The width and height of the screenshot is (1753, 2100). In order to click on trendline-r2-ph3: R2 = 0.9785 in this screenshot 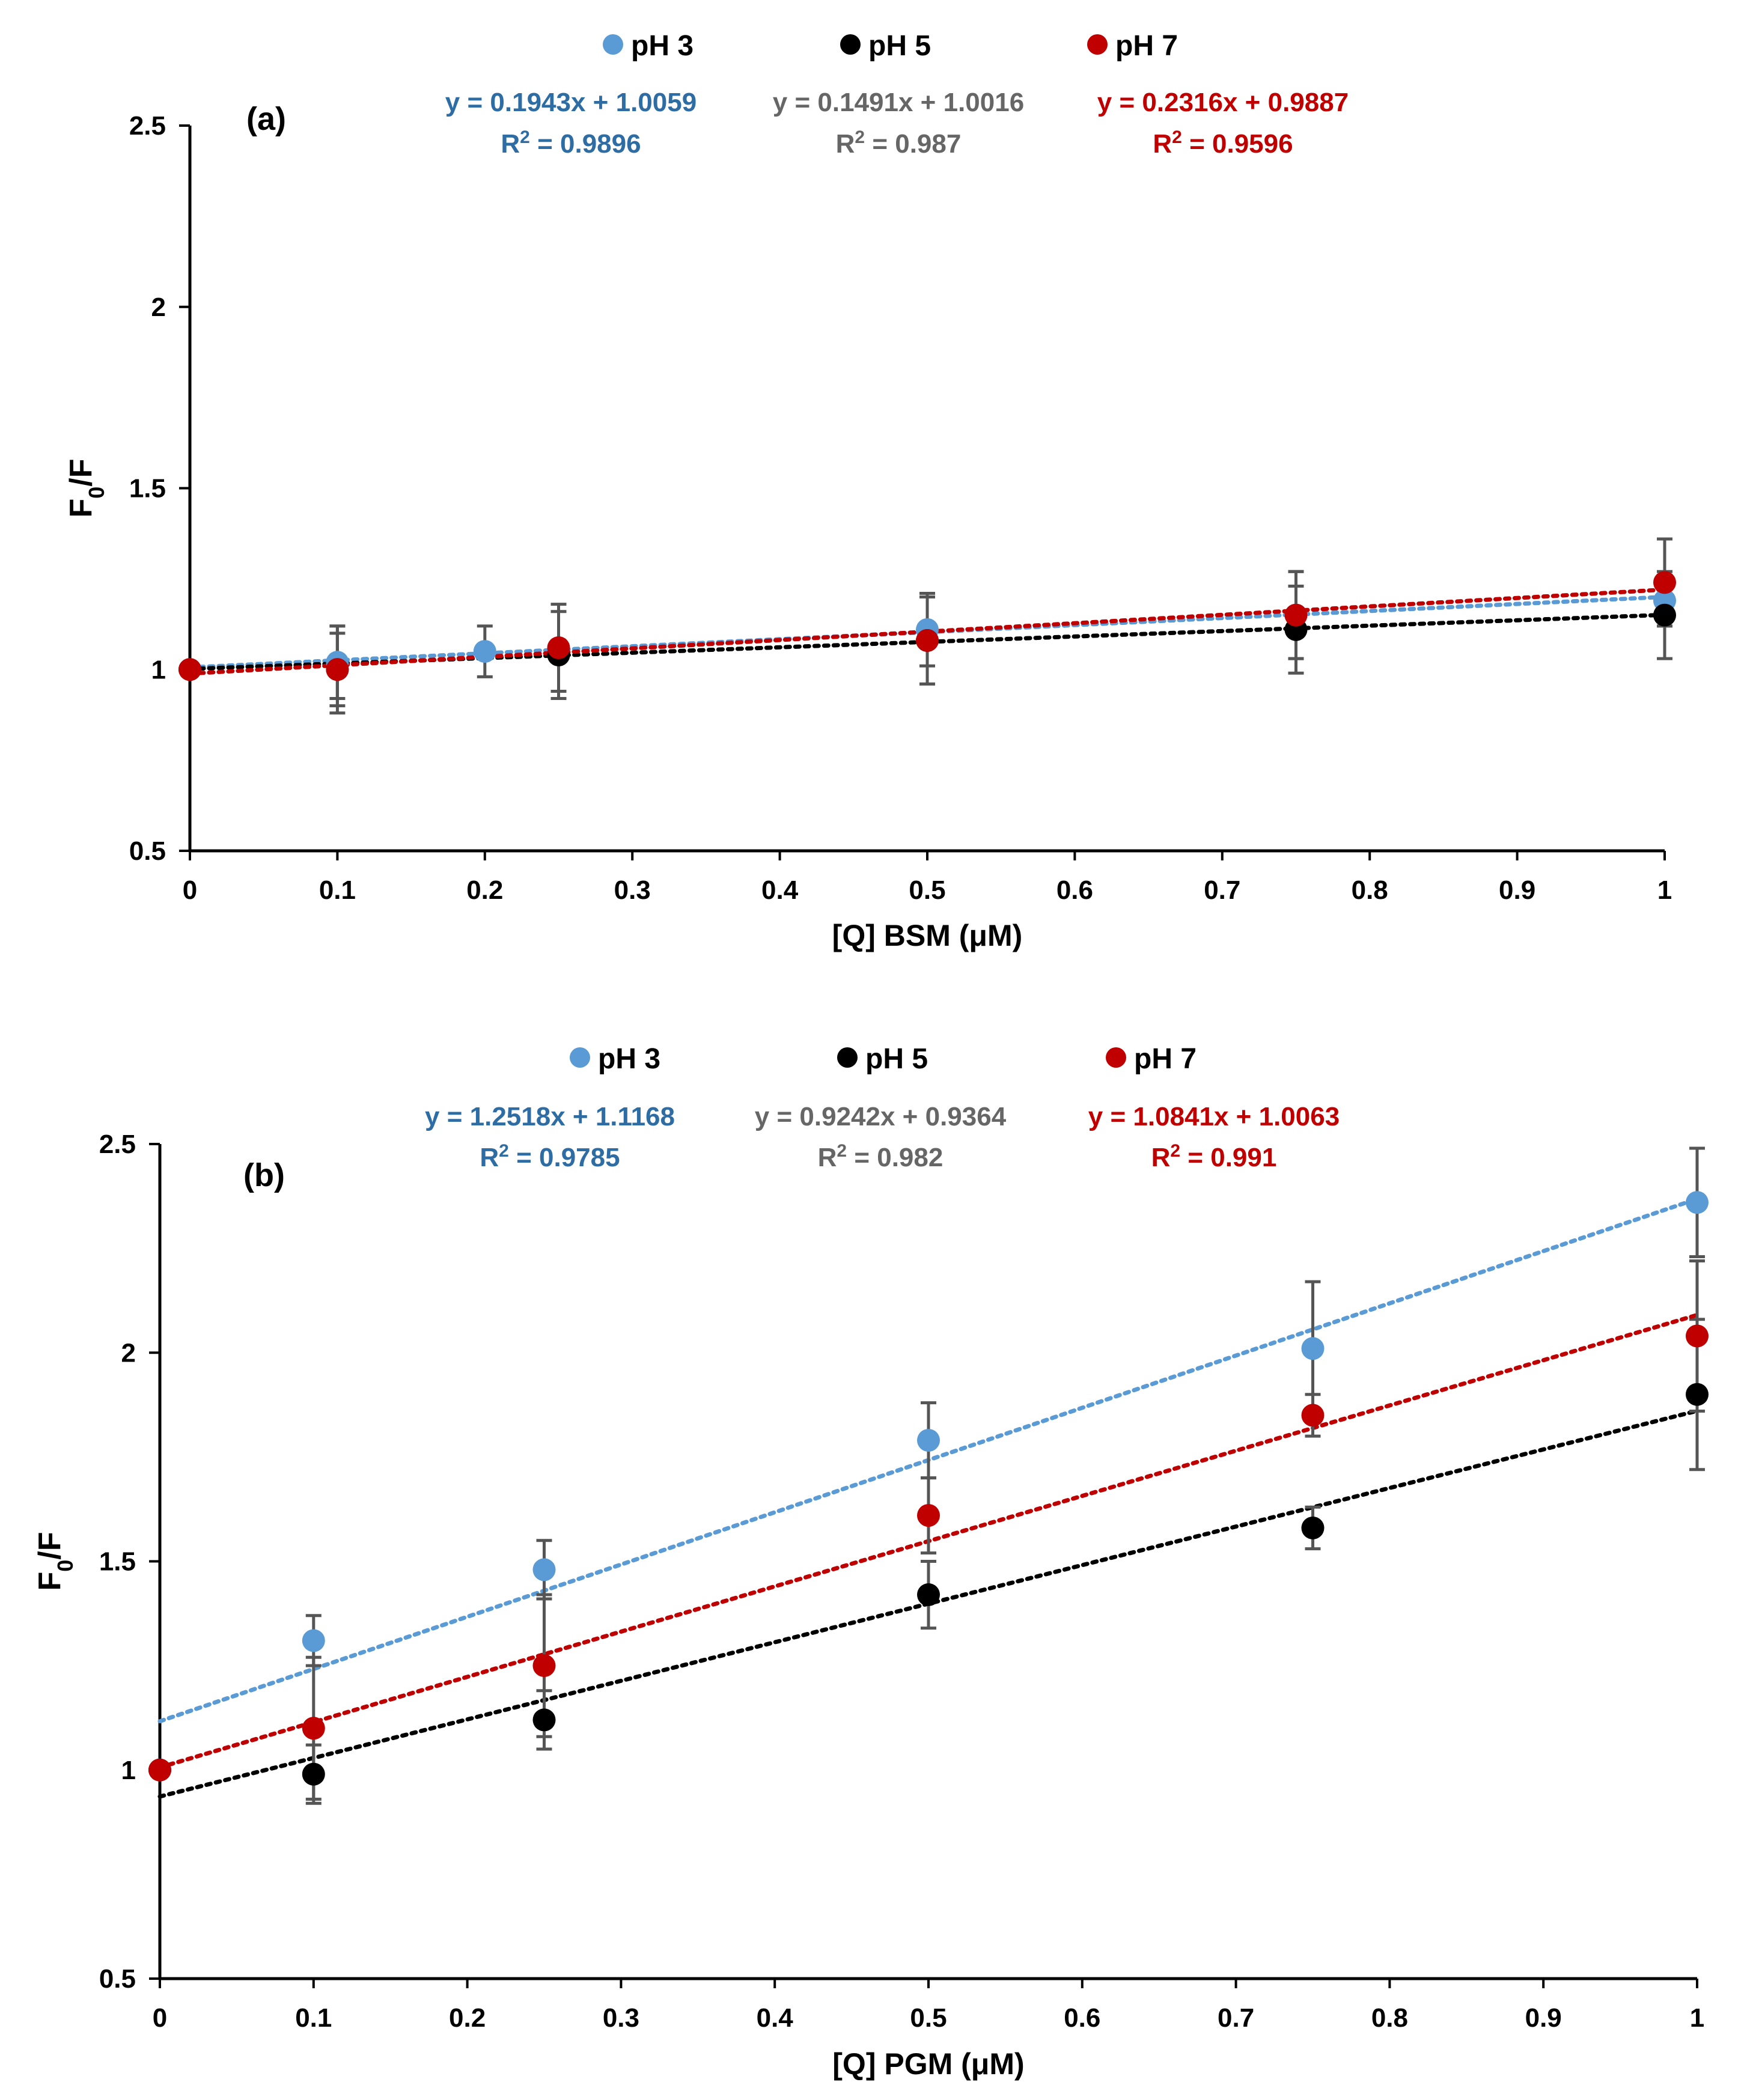, I will do `click(550, 1157)`.